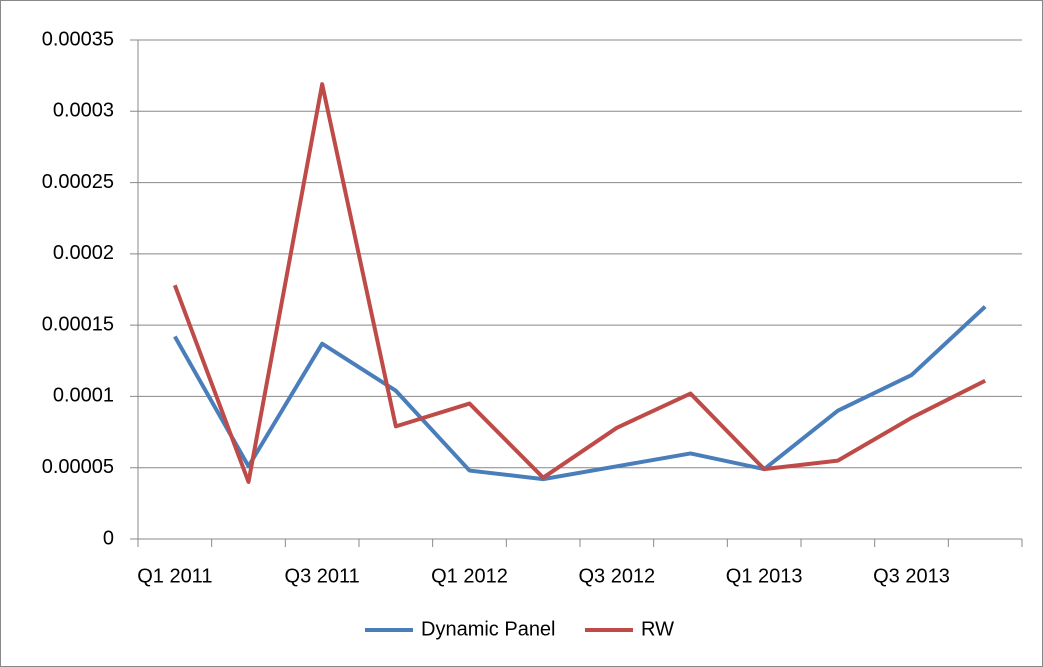  I want to click on y-tick-label: 0.00015, so click(78, 324).